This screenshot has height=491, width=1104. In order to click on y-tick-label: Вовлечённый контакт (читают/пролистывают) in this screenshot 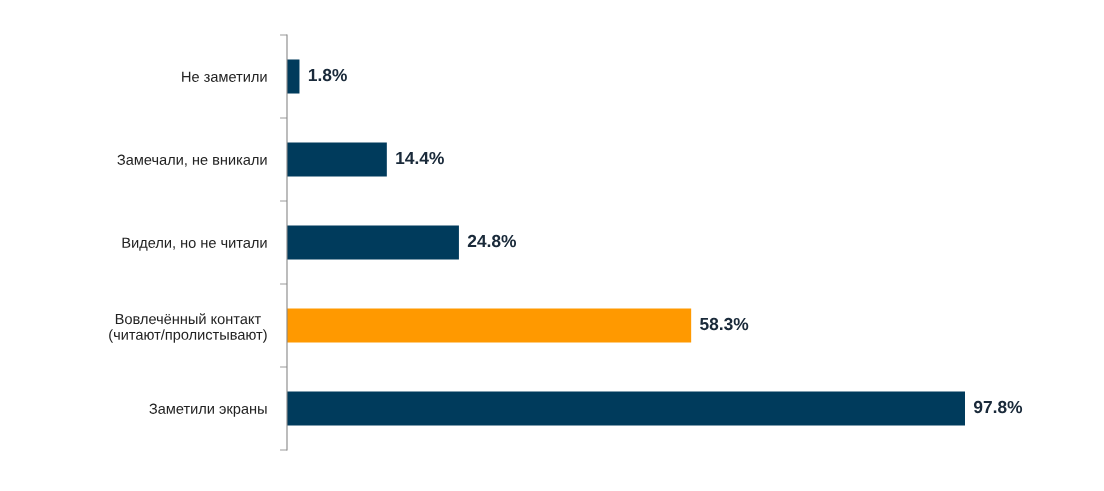, I will do `click(188, 328)`.